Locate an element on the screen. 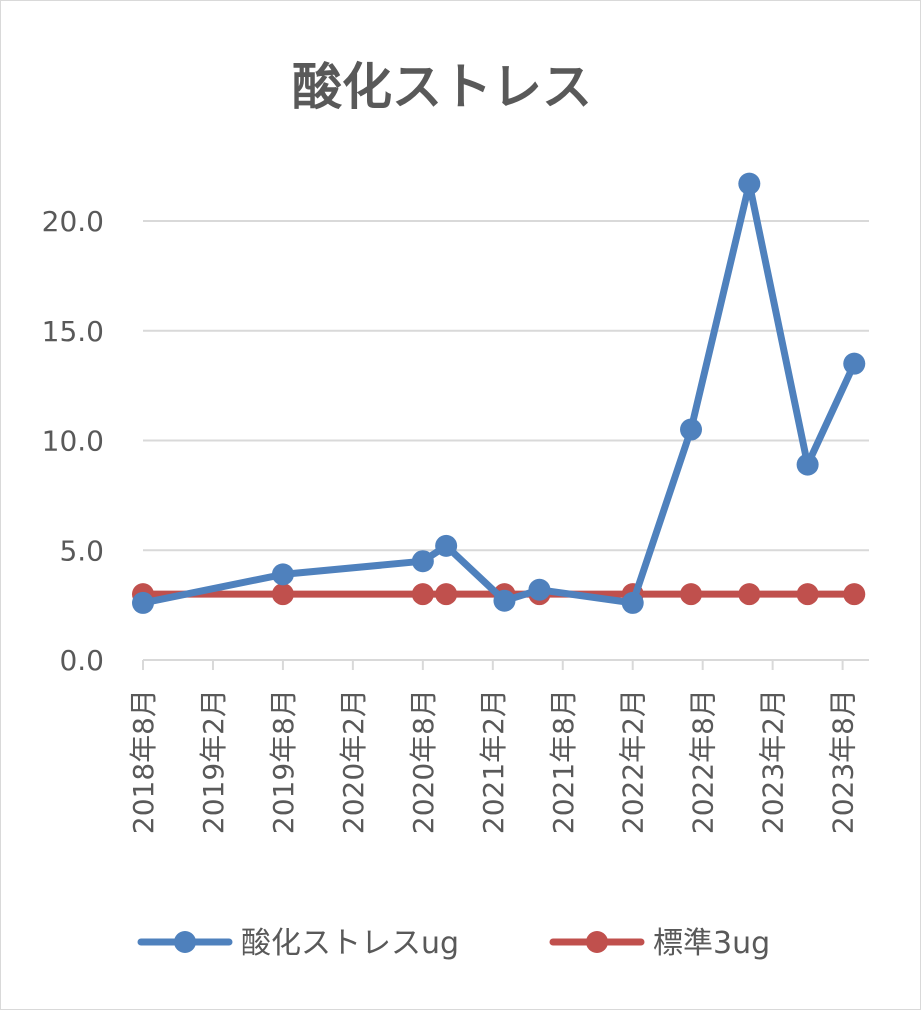 The height and width of the screenshot is (1011, 921). legend-label: 酸化ストレスug is located at coordinates (350, 943).